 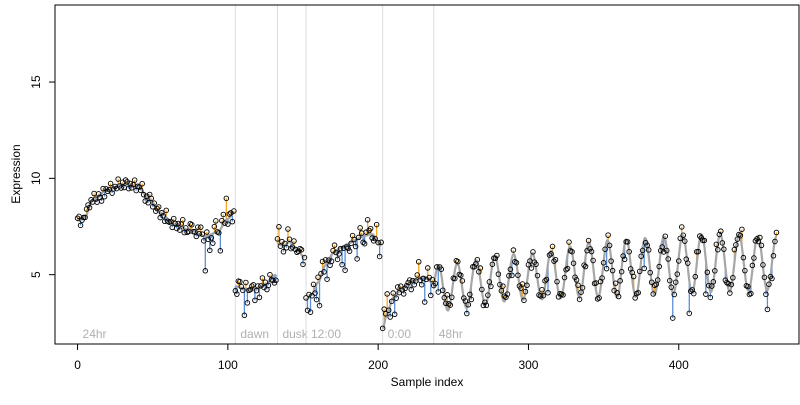 What do you see at coordinates (400, 334) in the screenshot?
I see `event-marker-label: 0:00` at bounding box center [400, 334].